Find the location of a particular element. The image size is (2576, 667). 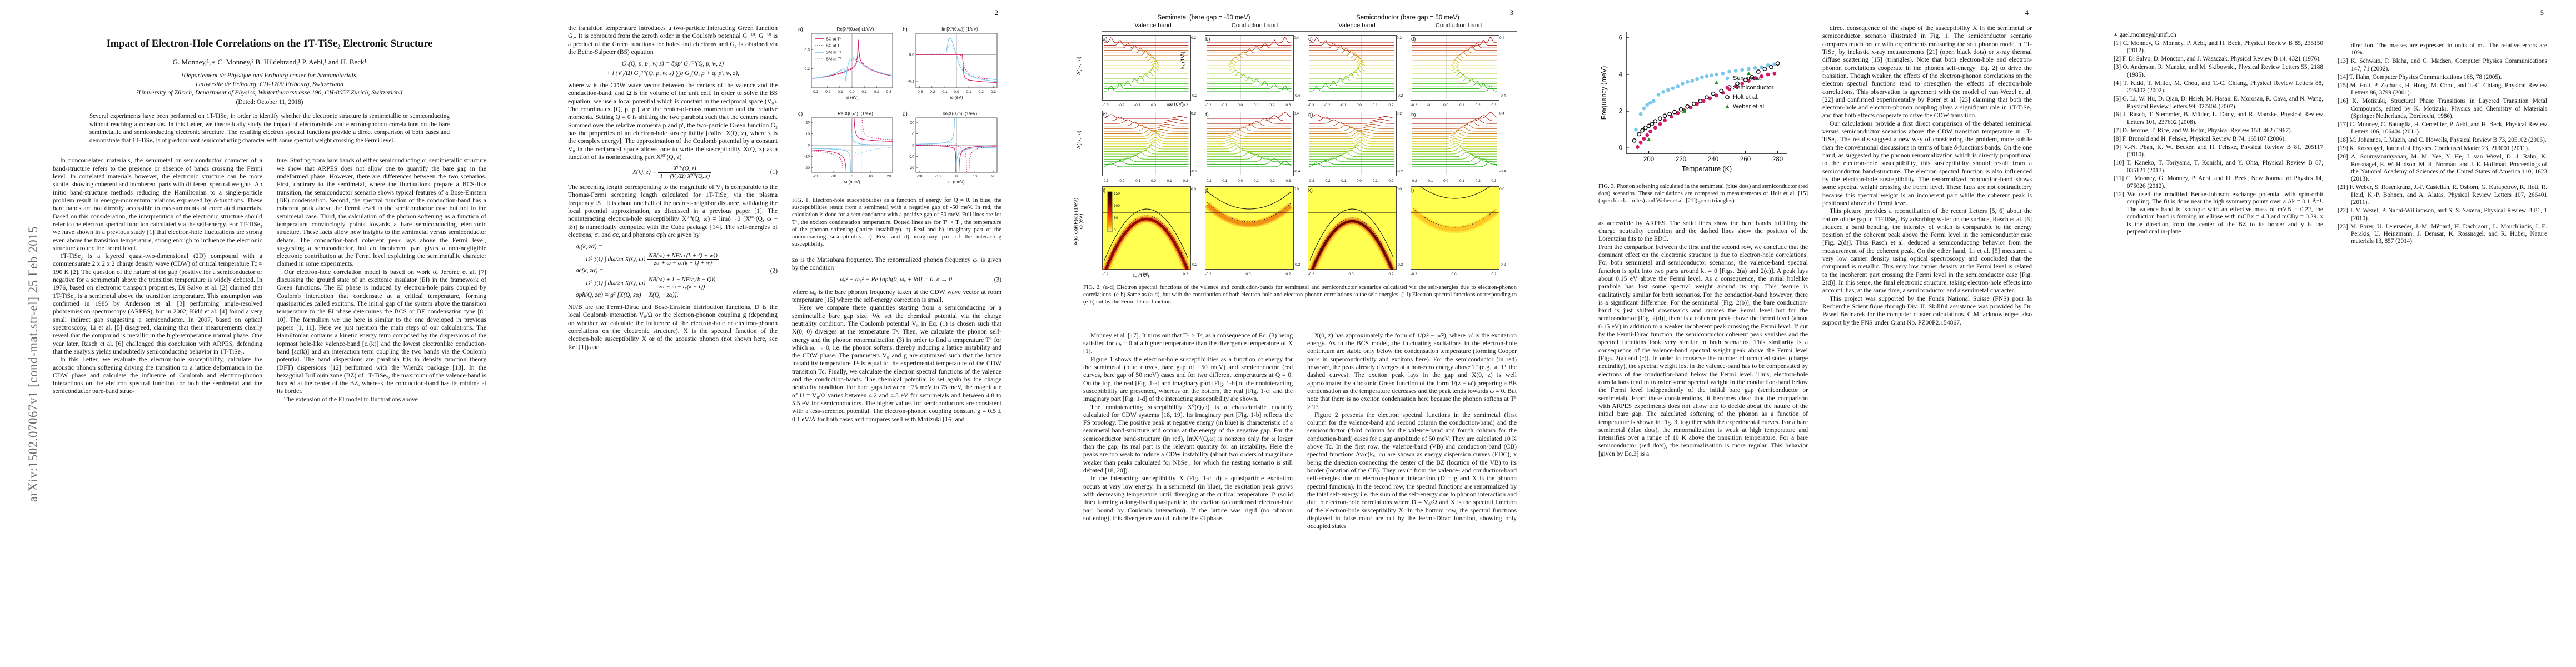

fig2-panel-l: l) 0.0 -0.2 -0.2 0.0 0.2 is located at coordinates (1459, 229).